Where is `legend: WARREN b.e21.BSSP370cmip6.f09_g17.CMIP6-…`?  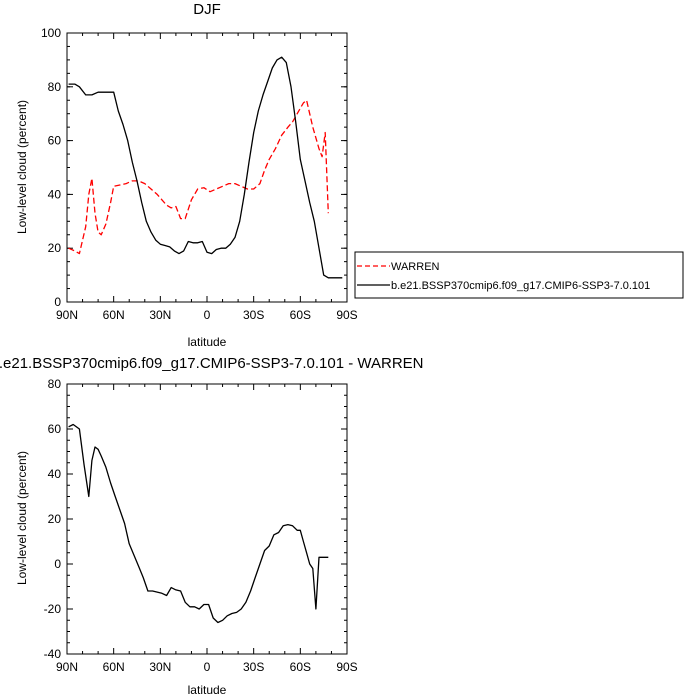
legend: WARREN b.e21.BSSP370cmip6.f09_g17.CMIP6-… is located at coordinates (519, 275).